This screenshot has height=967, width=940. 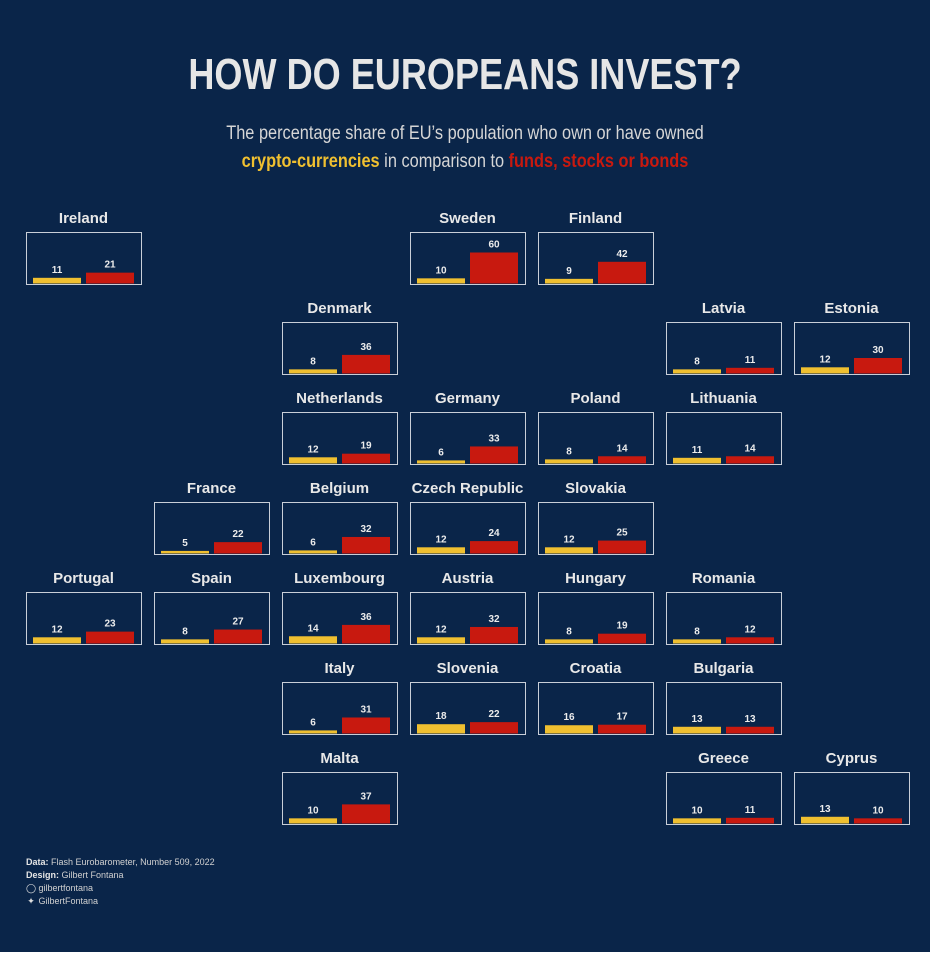 I want to click on value-label-crypto: 13, so click(x=825, y=809).